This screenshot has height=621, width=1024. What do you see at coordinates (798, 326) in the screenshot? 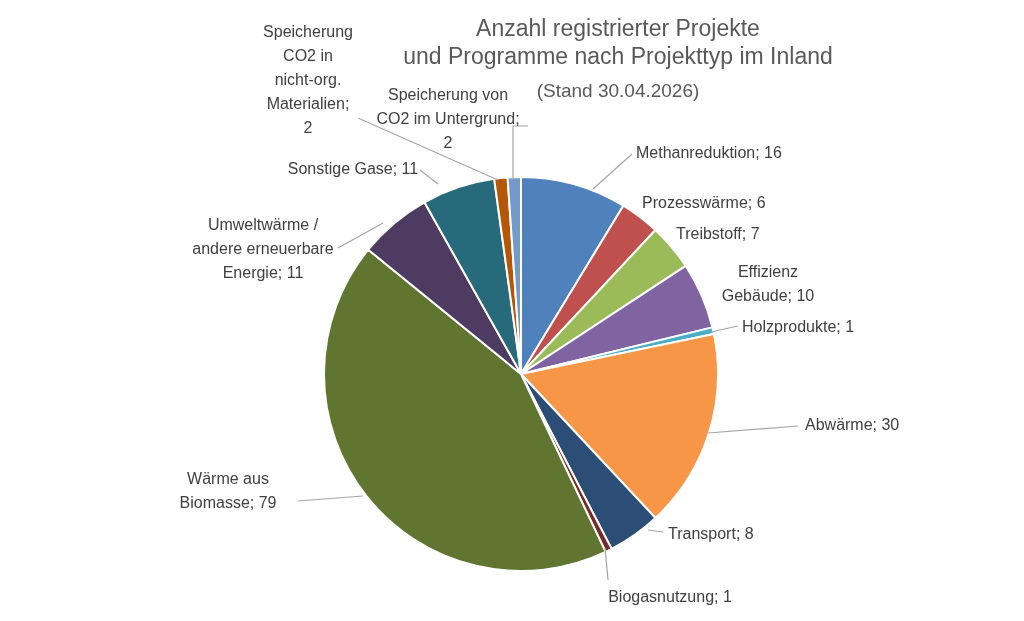
I see `slice-label: Holzprodukte; 1` at bounding box center [798, 326].